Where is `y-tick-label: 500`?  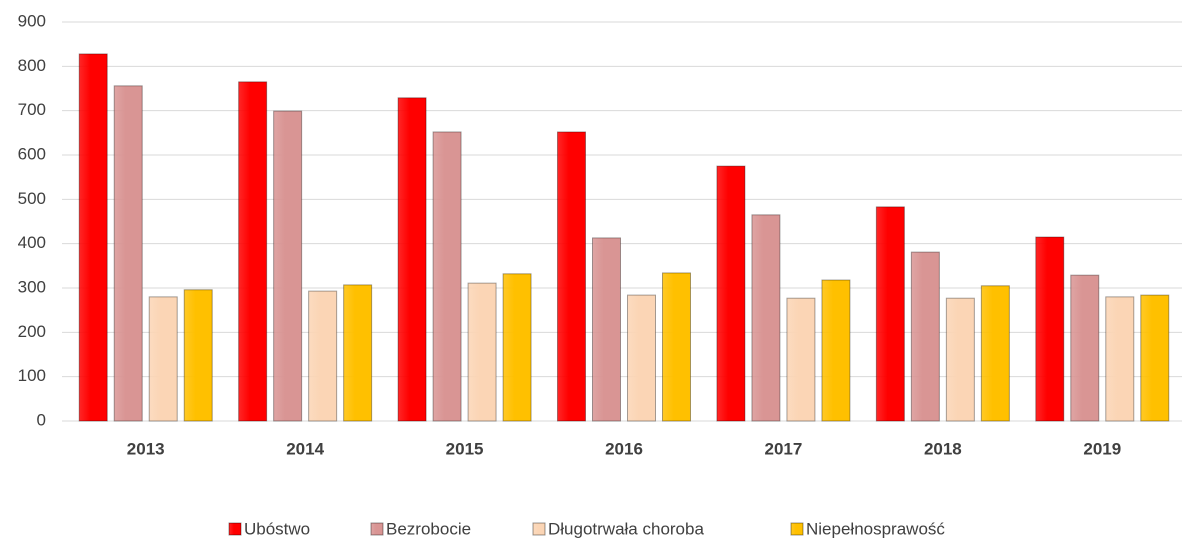
y-tick-label: 500 is located at coordinates (32, 198).